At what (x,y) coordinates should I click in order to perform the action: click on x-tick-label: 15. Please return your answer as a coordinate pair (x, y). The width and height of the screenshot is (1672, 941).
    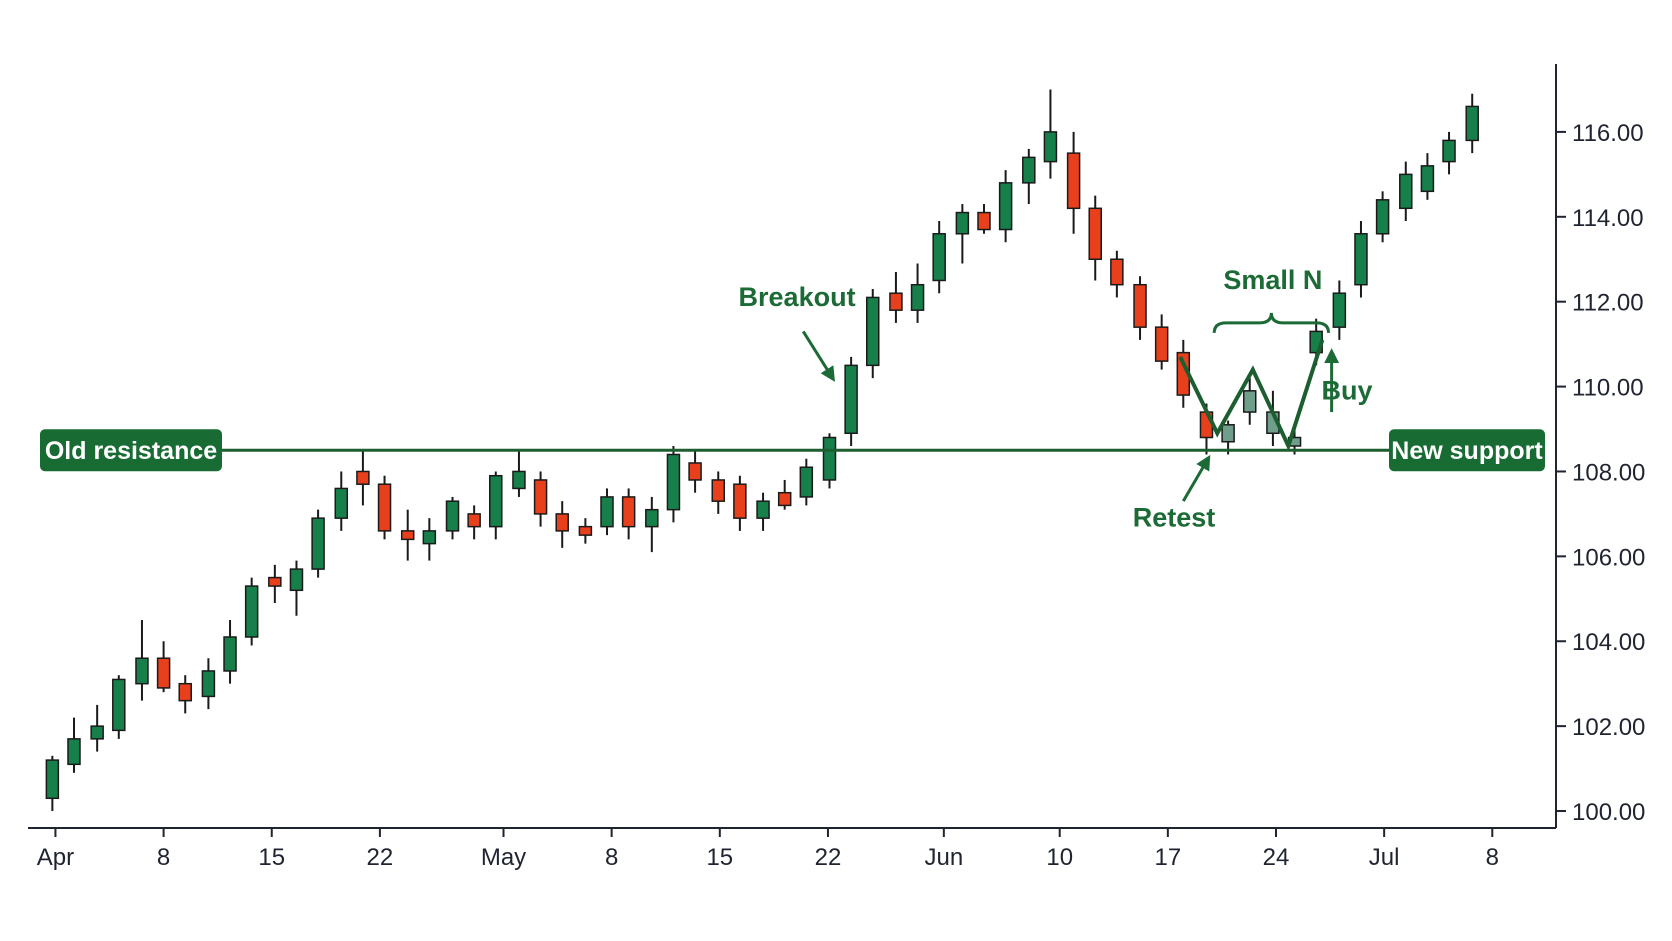
    Looking at the image, I should click on (719, 857).